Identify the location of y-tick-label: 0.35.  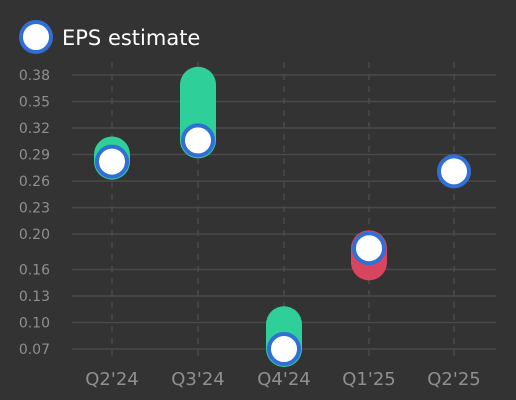
(34, 103).